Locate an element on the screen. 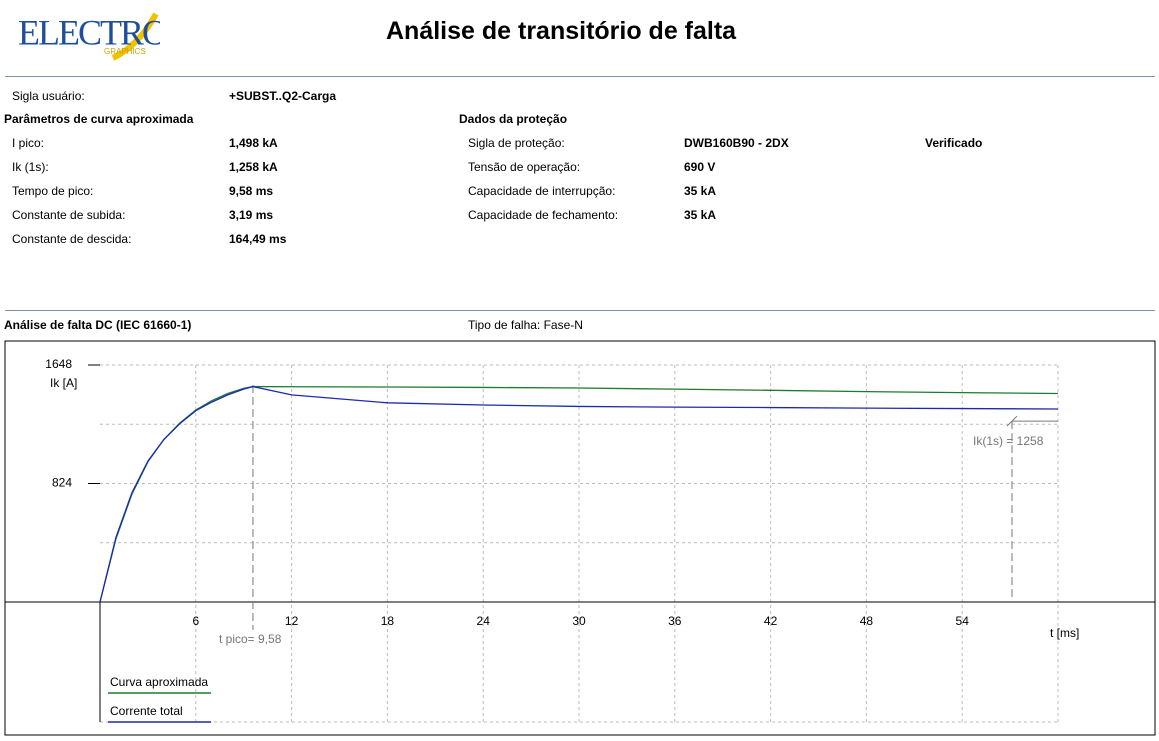 Image resolution: width=1159 pixels, height=741 pixels. field-value: 164,49 ms is located at coordinates (258, 239).